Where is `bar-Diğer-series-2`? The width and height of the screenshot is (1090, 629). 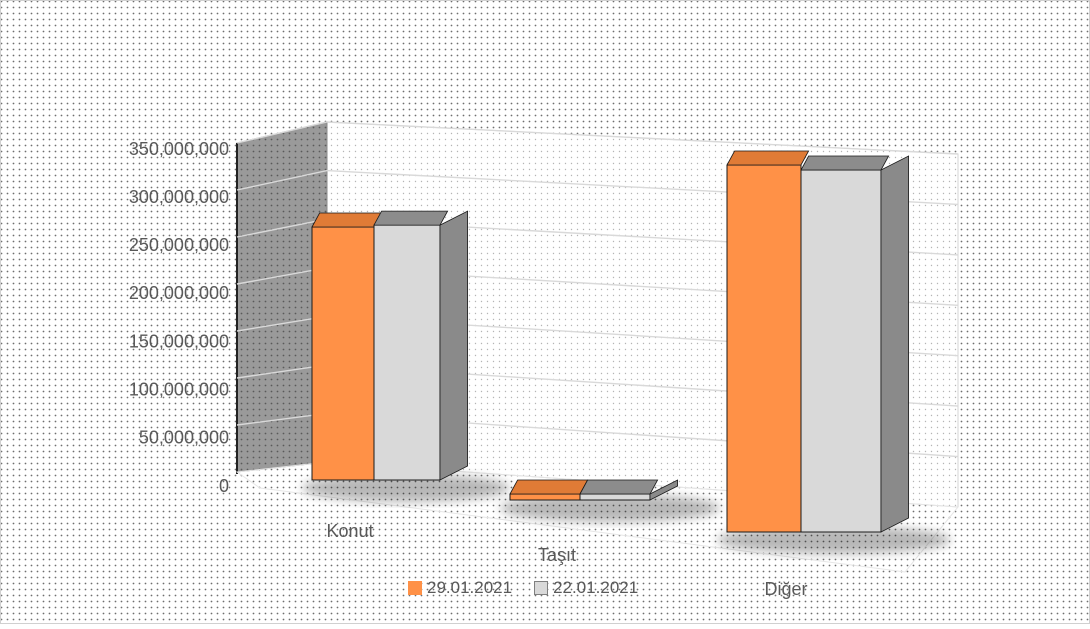
bar-Diğer-series-2 is located at coordinates (854, 344).